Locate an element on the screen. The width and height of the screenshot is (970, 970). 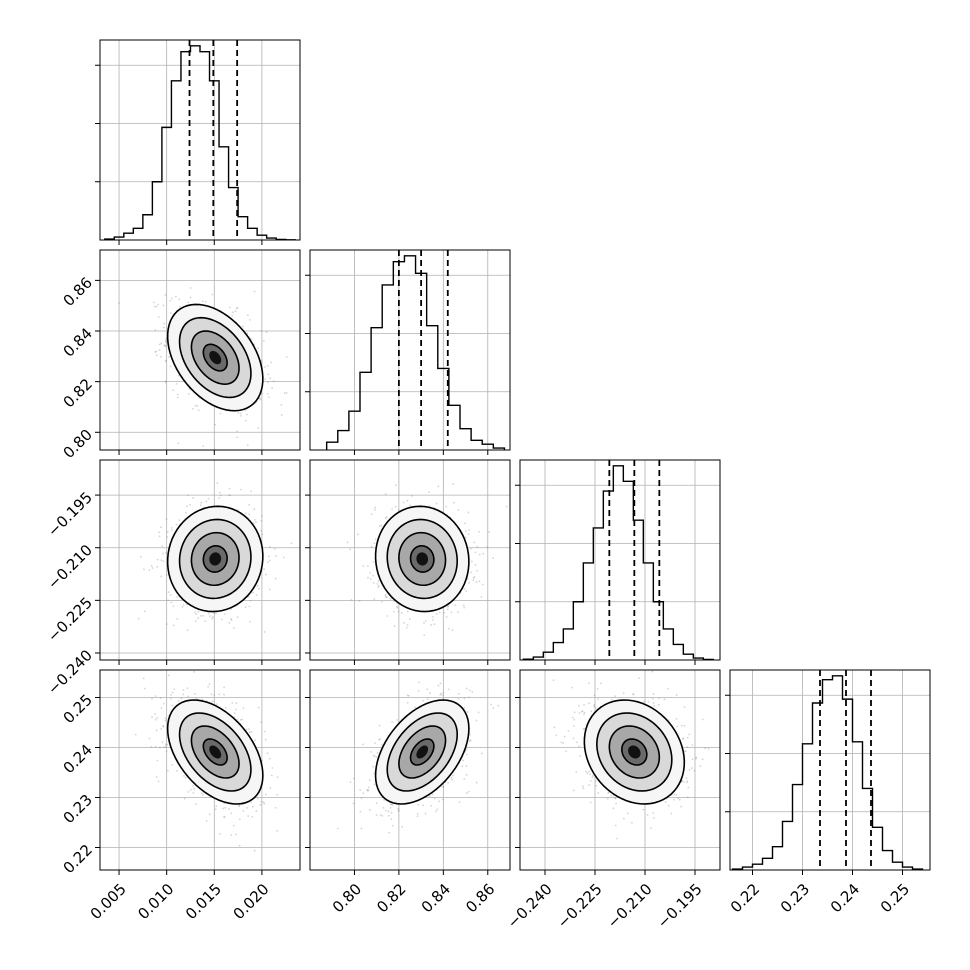
joint-content is located at coordinates (215, 557).